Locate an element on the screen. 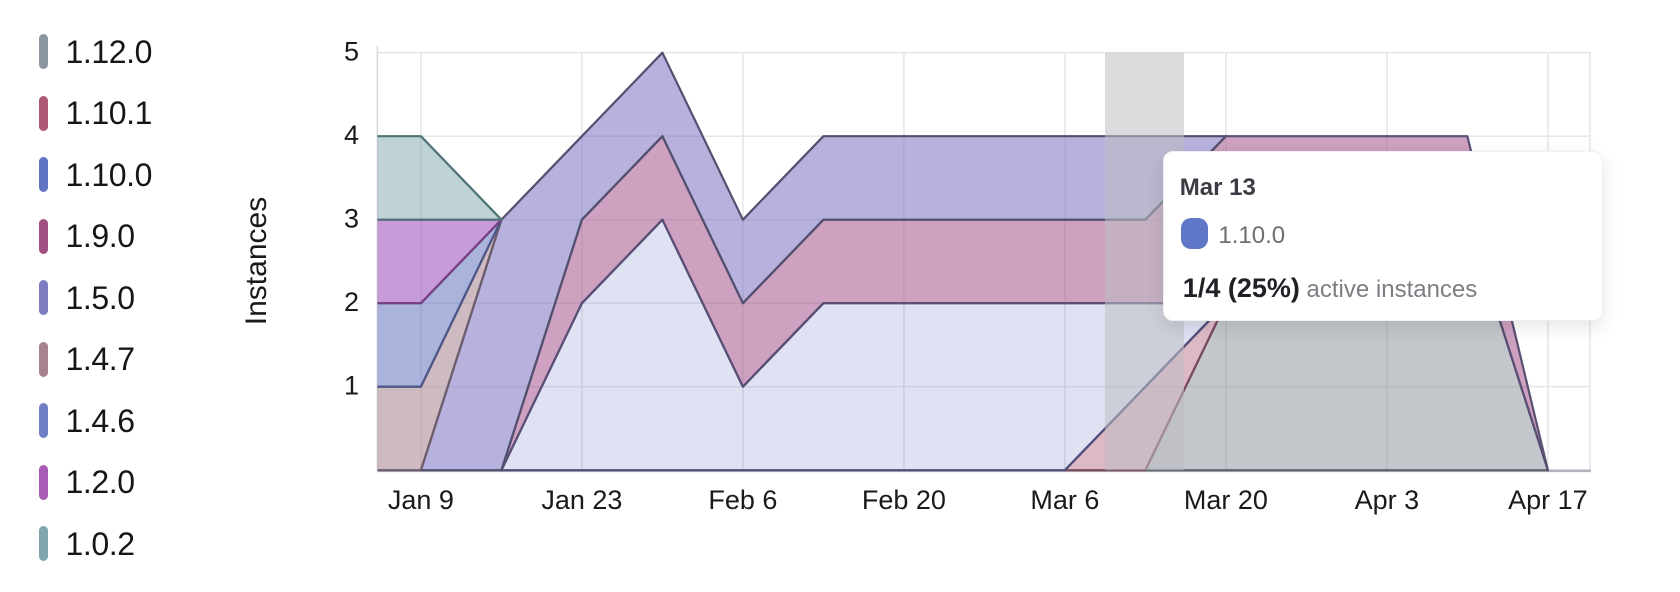  svg-text: 5 is located at coordinates (351, 51).